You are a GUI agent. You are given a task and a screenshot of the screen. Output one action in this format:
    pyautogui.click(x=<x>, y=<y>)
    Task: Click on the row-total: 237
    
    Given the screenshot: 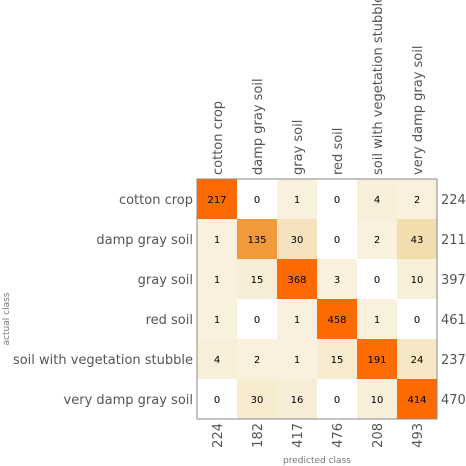 What is the action you would take?
    pyautogui.click(x=453, y=360)
    